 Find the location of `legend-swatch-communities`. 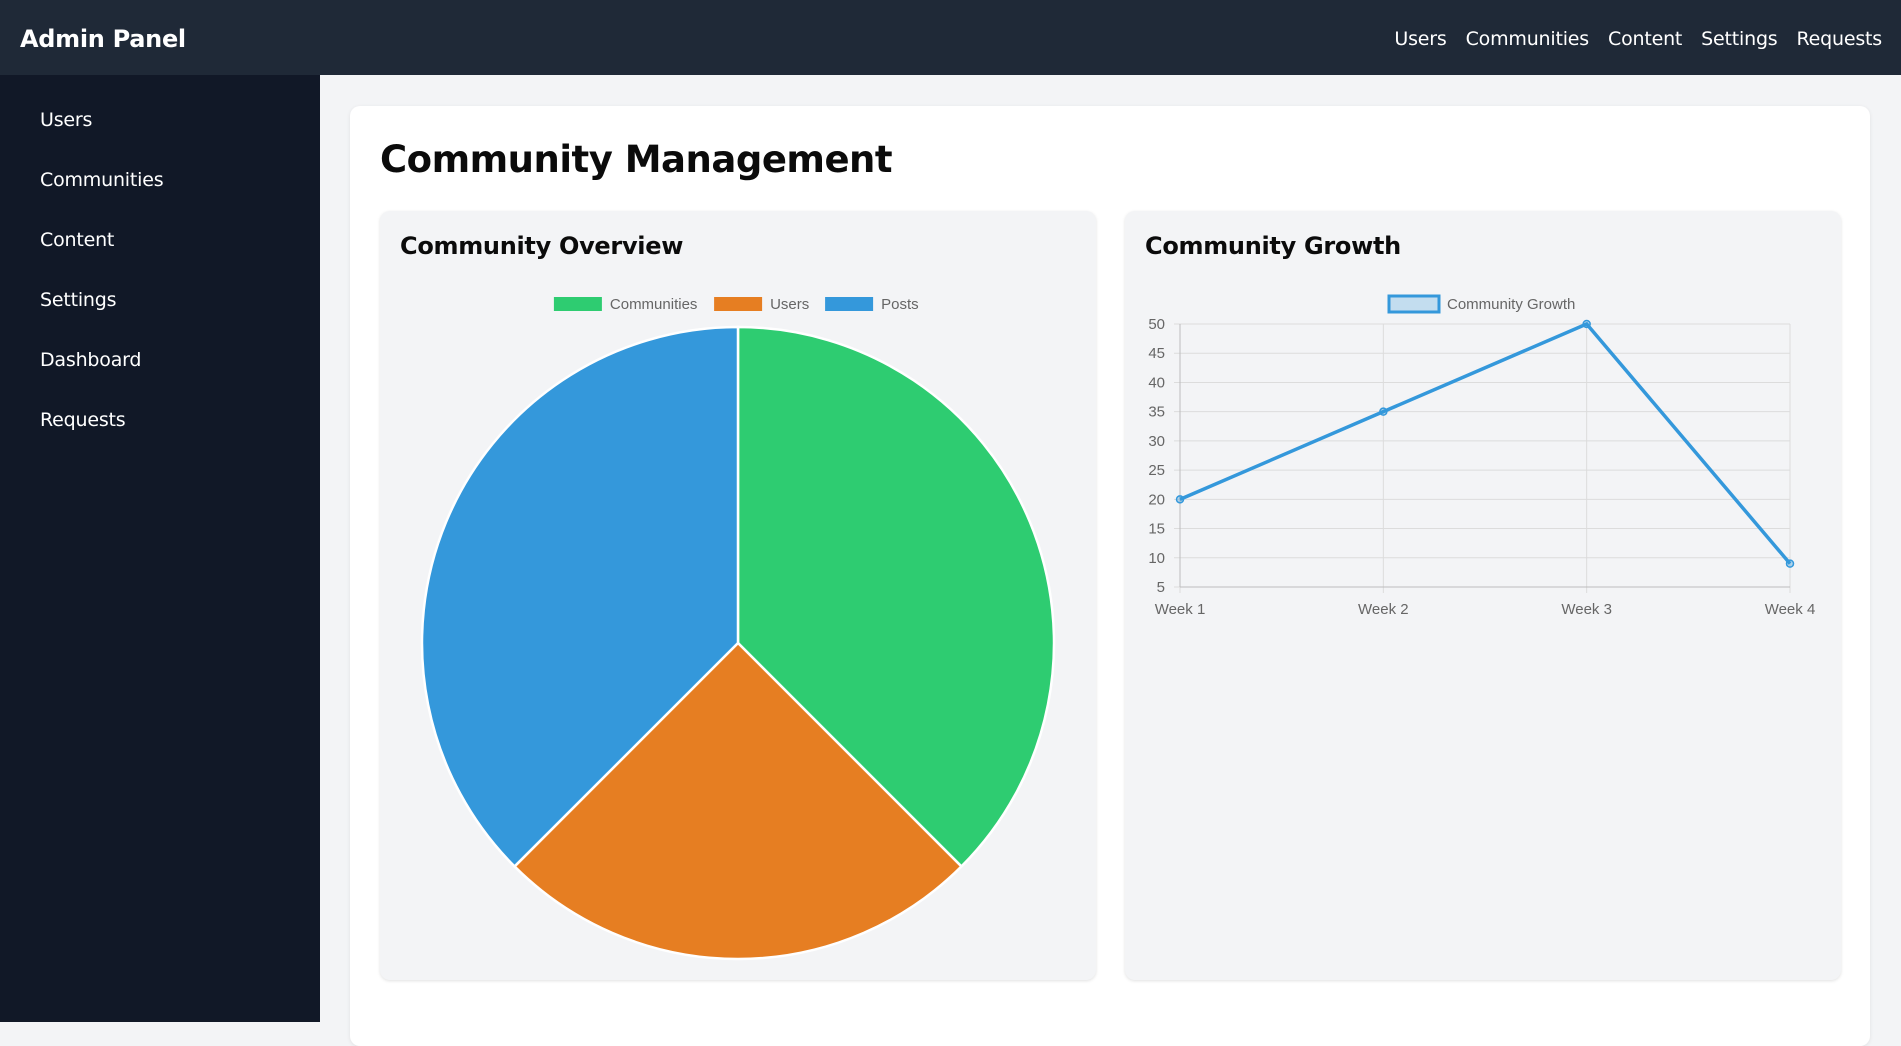

legend-swatch-communities is located at coordinates (577, 304).